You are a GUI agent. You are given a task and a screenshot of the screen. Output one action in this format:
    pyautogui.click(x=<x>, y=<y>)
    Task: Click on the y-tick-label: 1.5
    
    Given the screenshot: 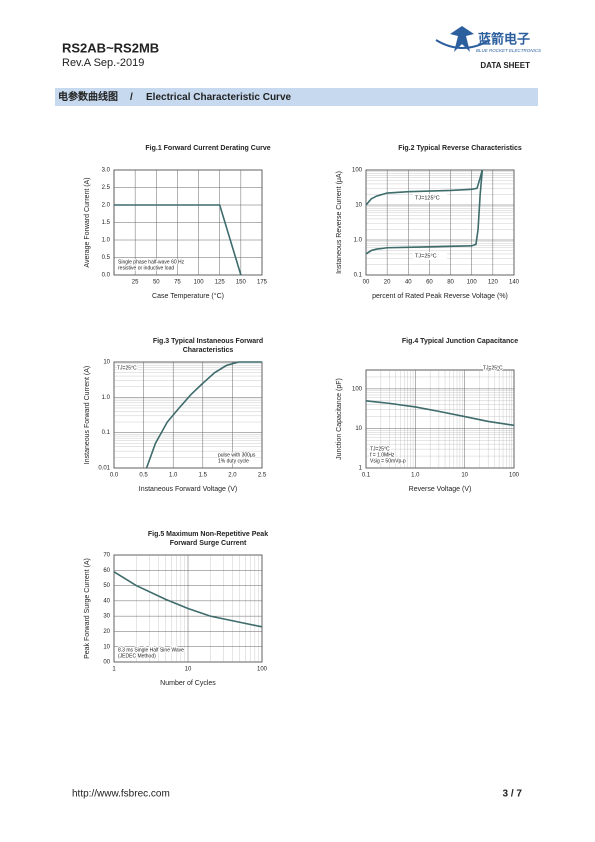 What is the action you would take?
    pyautogui.click(x=106, y=223)
    